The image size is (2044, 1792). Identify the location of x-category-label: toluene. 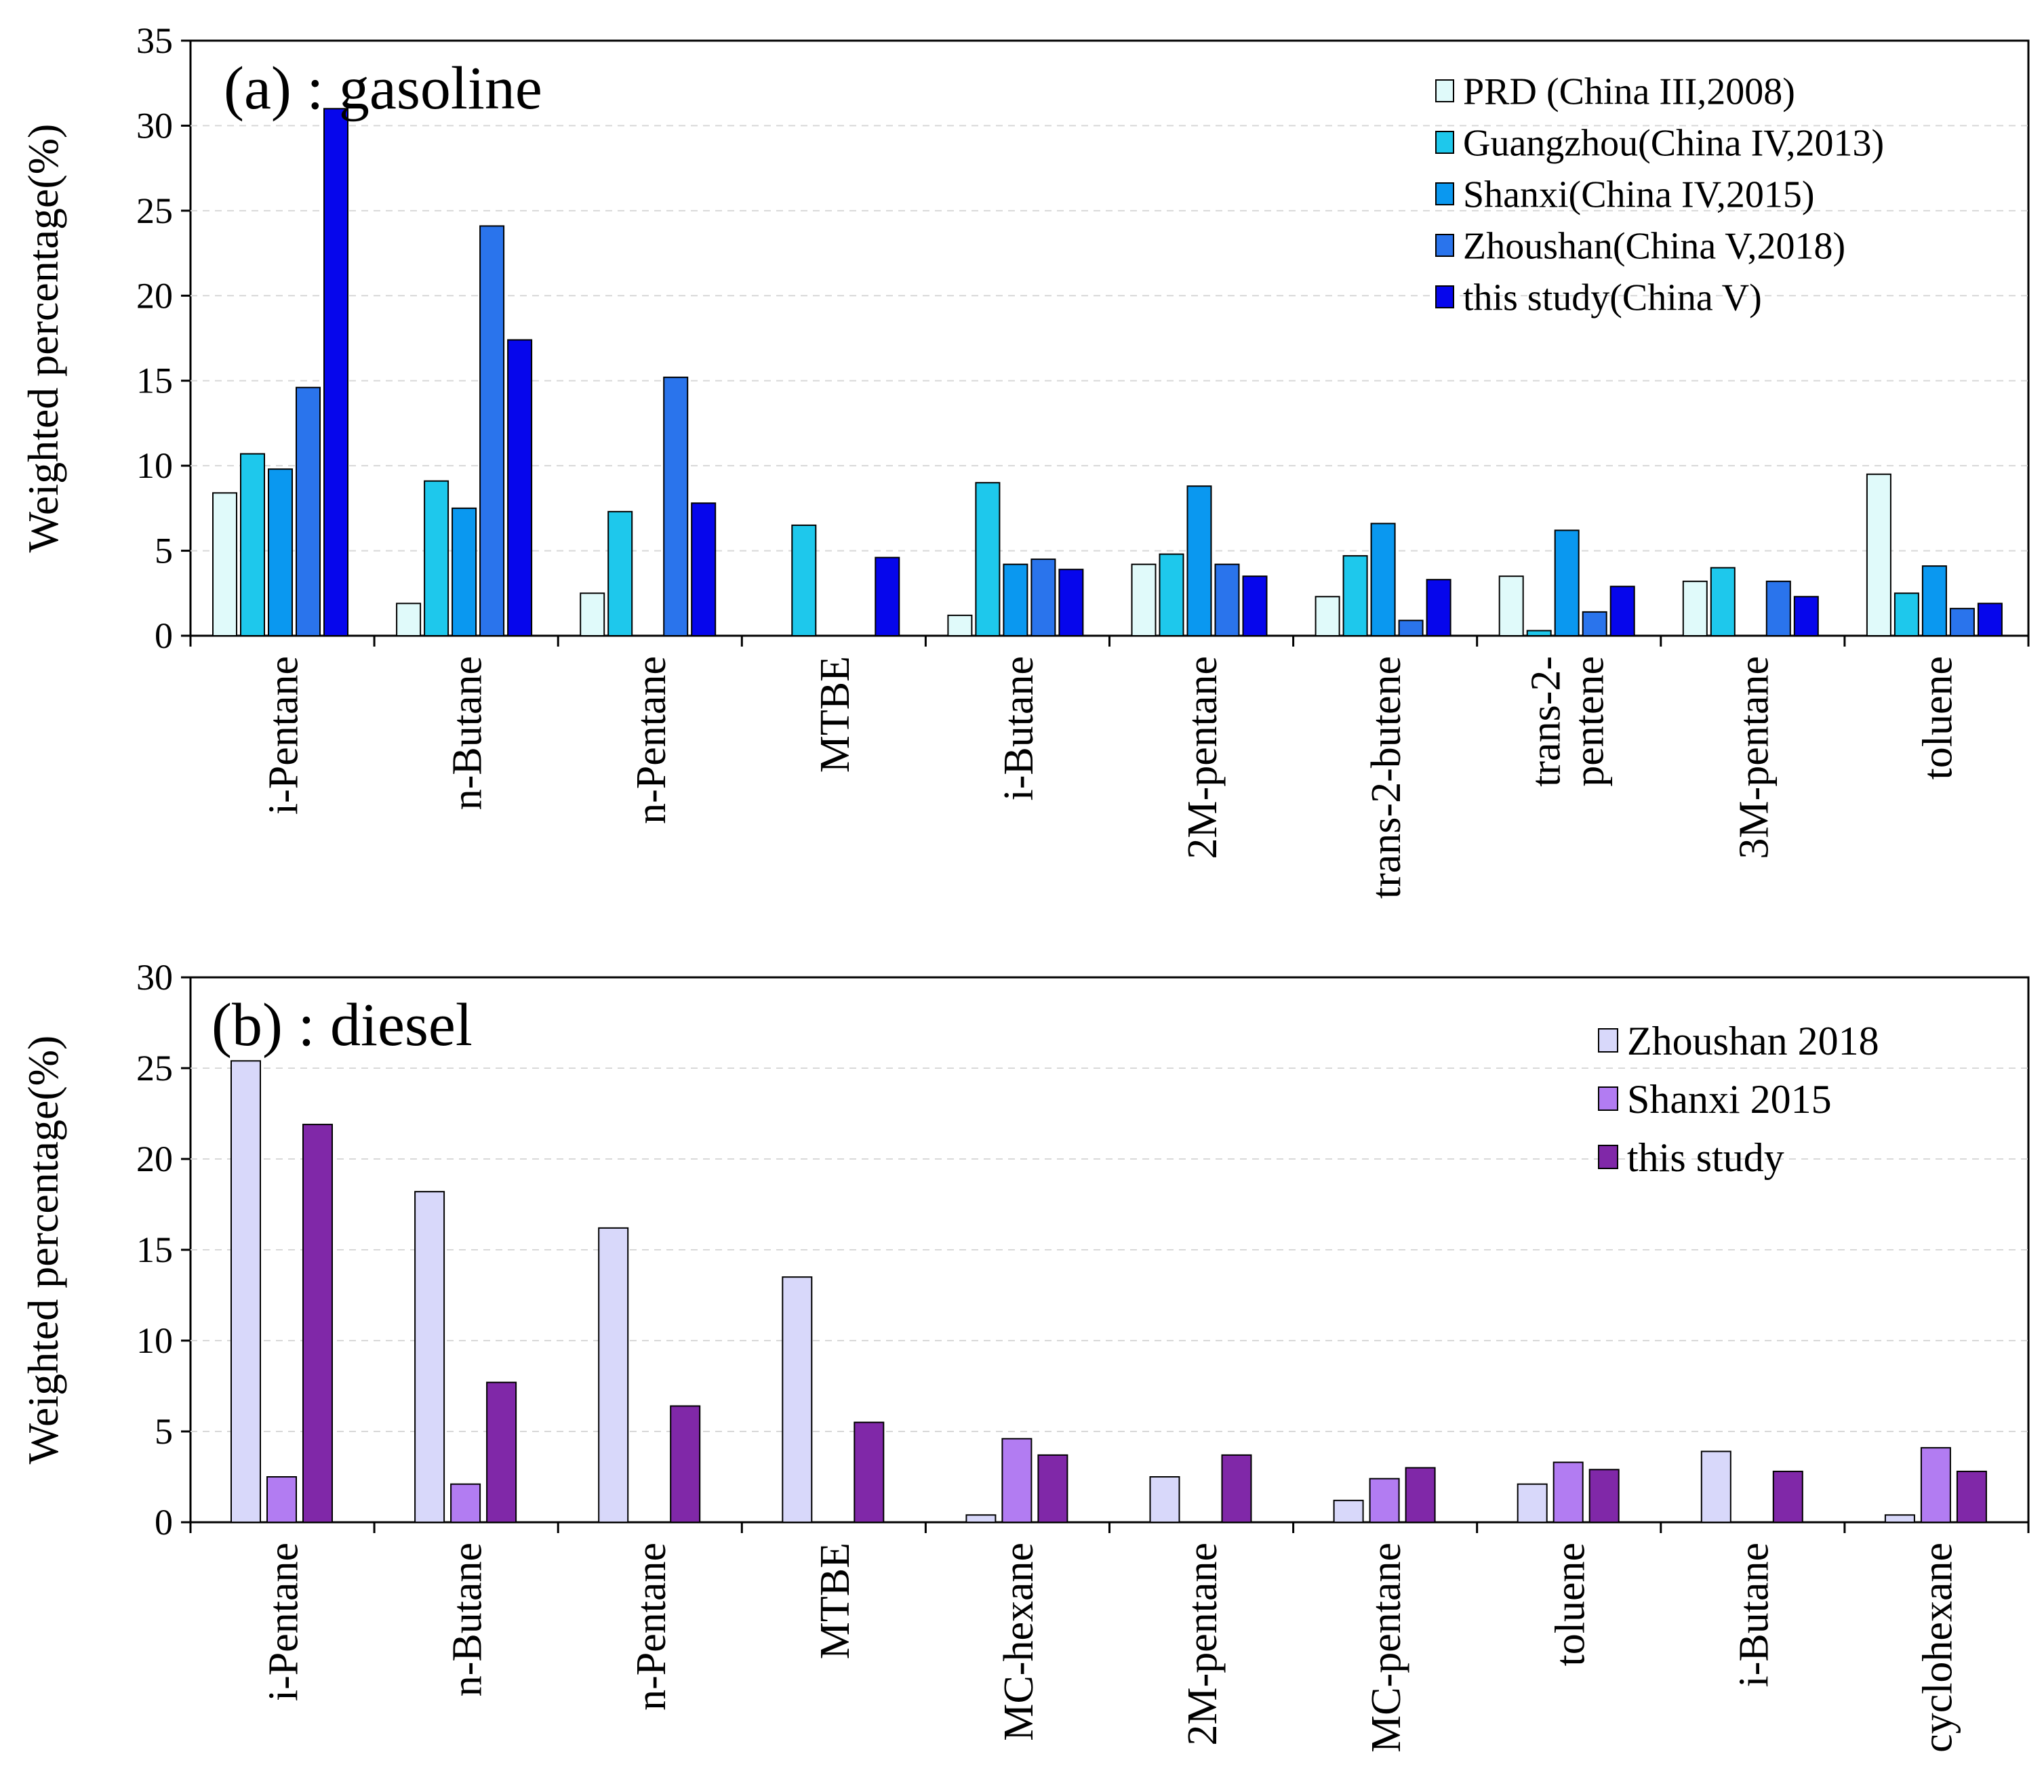
(1570, 1605).